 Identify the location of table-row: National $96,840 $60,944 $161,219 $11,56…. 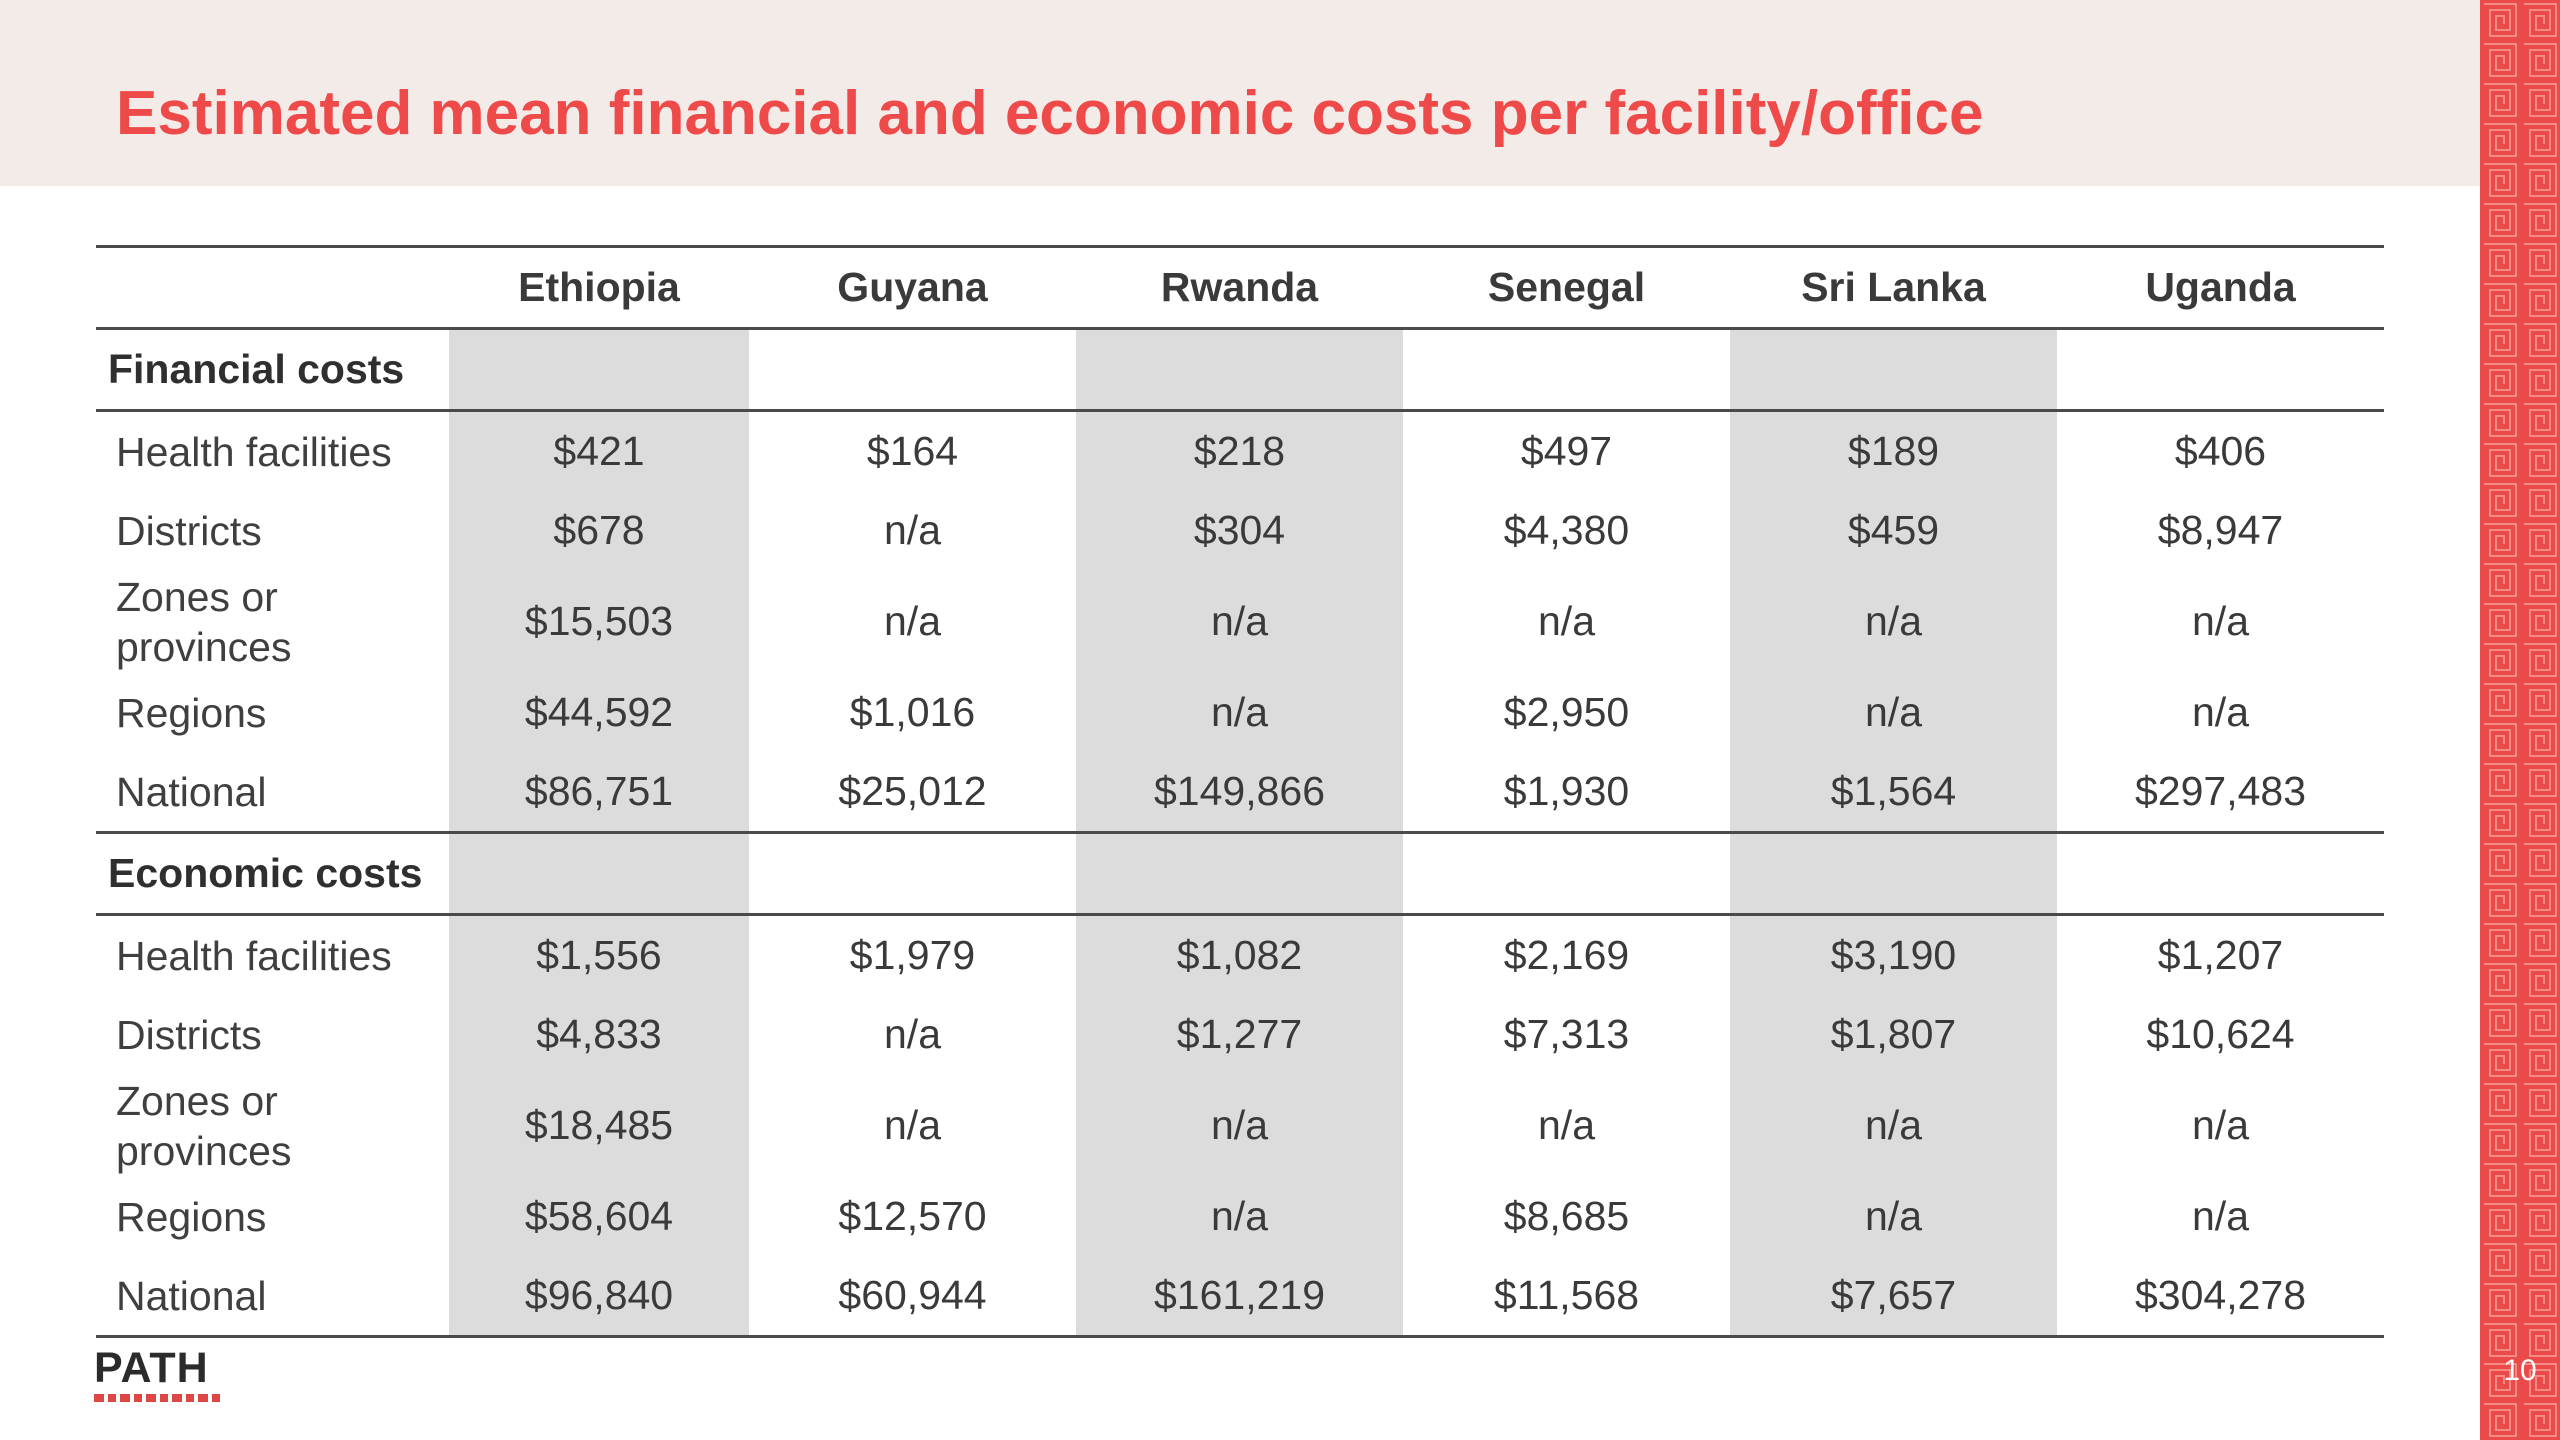
(1240, 1297).